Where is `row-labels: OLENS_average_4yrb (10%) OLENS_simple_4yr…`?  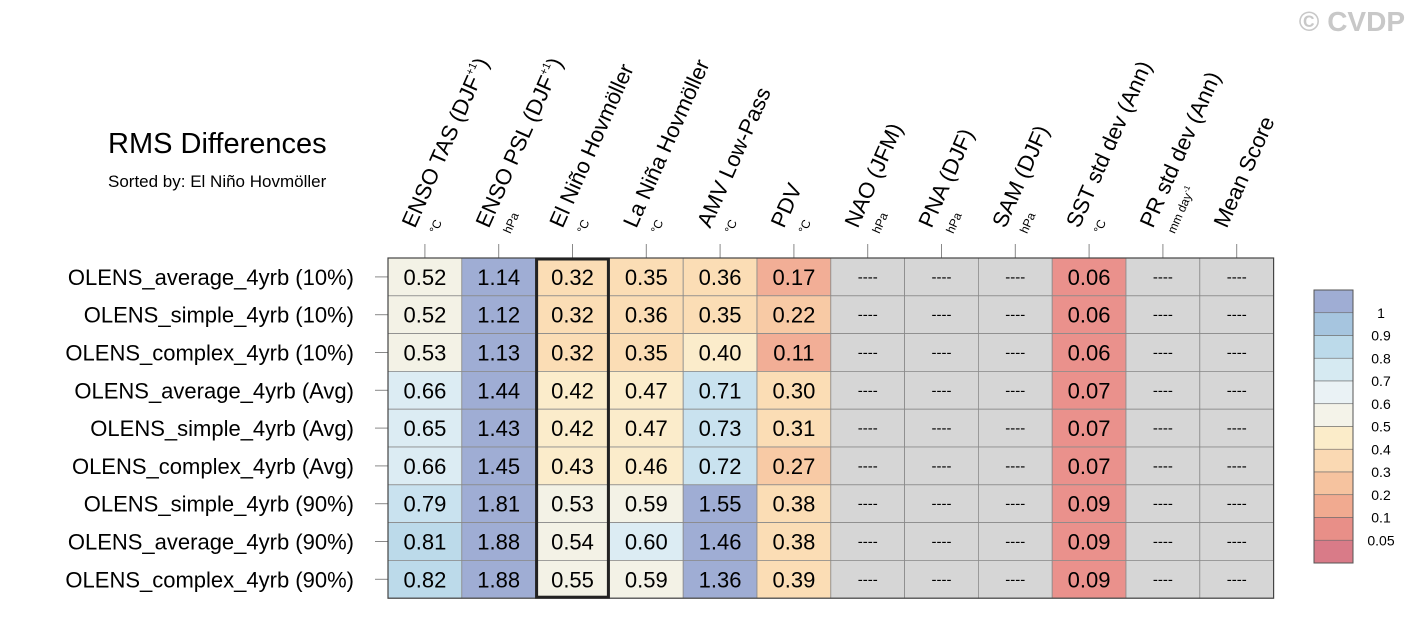 row-labels: OLENS_average_4yrb (10%) OLENS_simple_4yr… is located at coordinates (226, 428).